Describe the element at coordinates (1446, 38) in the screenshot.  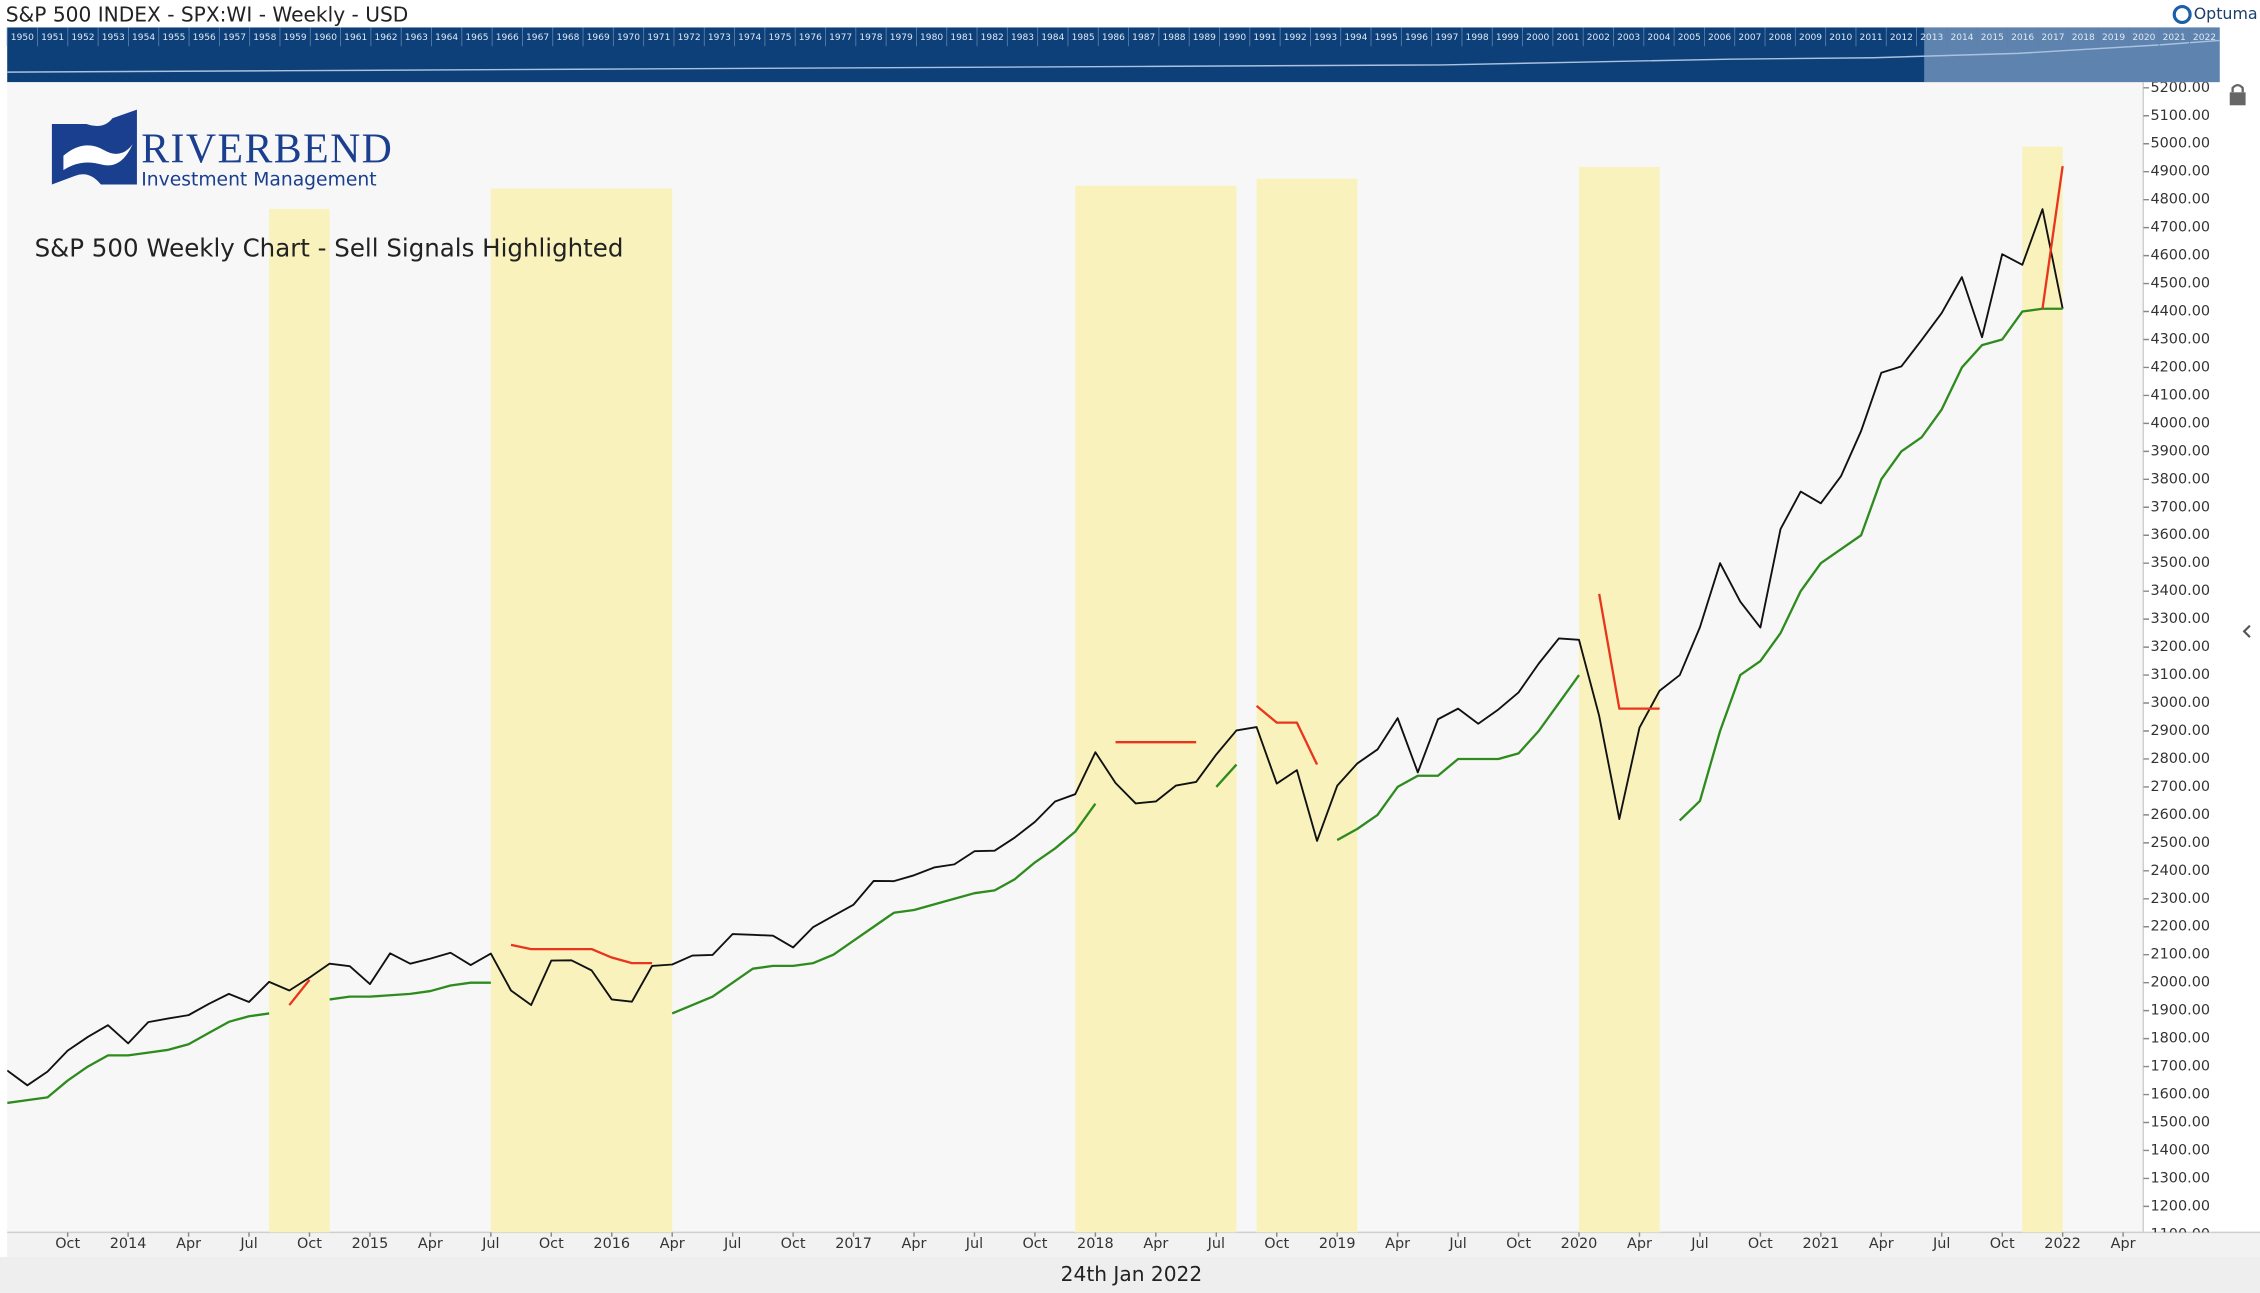
I see `navigator-year: 1997` at that location.